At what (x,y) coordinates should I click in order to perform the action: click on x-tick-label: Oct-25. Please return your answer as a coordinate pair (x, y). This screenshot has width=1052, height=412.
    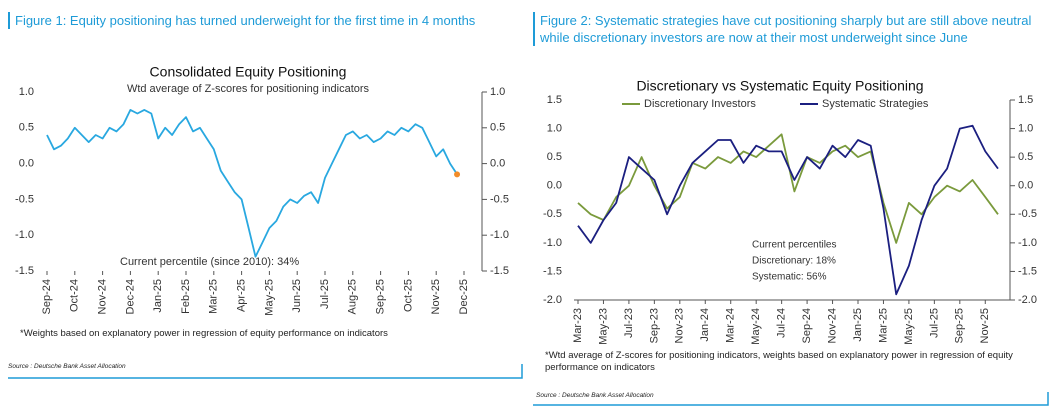
    Looking at the image, I should click on (408, 295).